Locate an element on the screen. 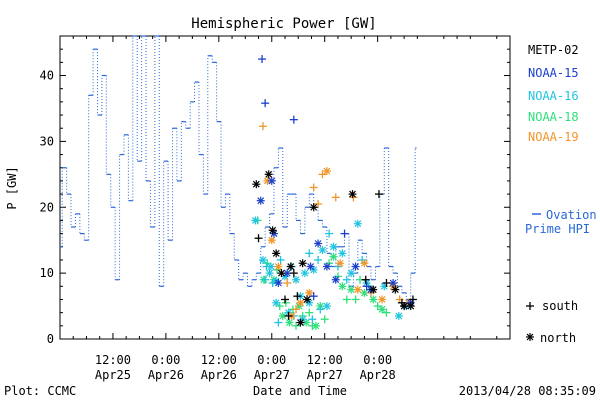 Image resolution: width=600 pixels, height=400 pixels. y-tick-label: 40 is located at coordinates (47, 76).